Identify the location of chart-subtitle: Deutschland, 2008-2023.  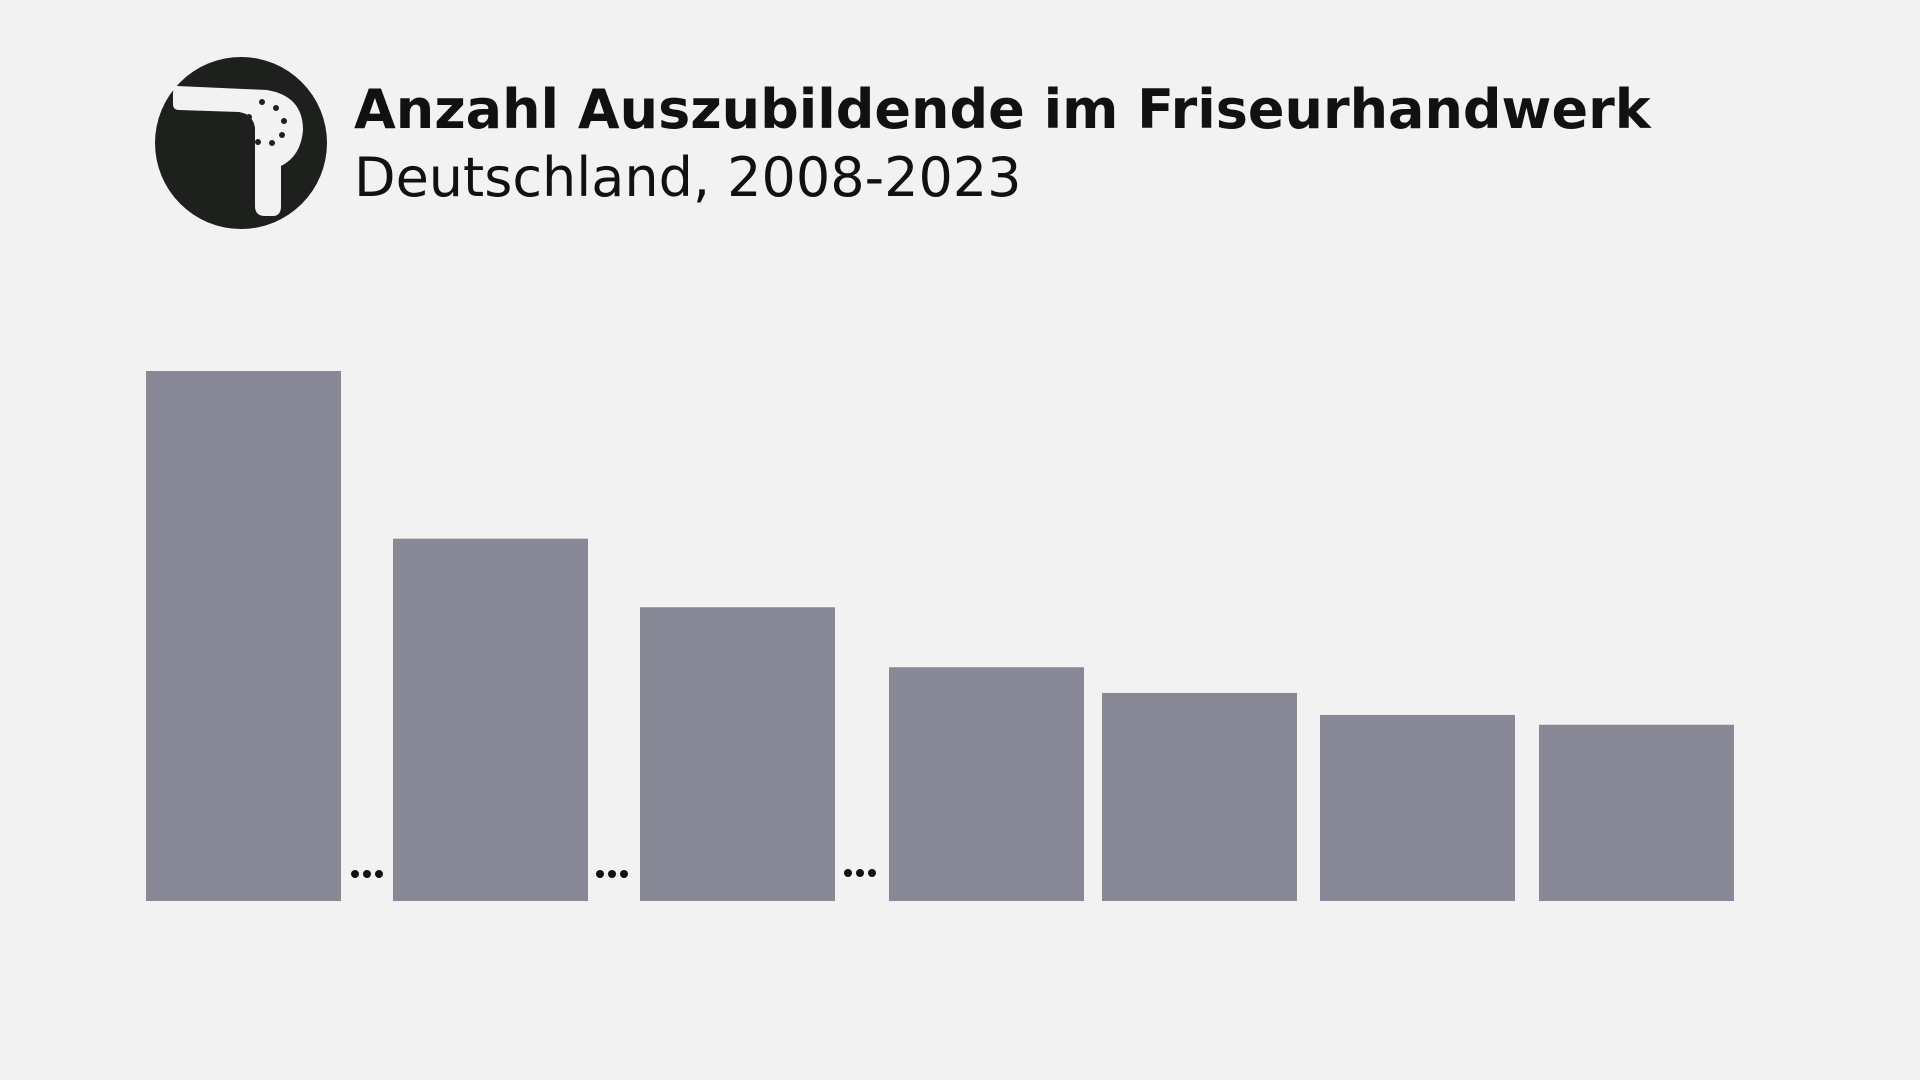
(688, 177).